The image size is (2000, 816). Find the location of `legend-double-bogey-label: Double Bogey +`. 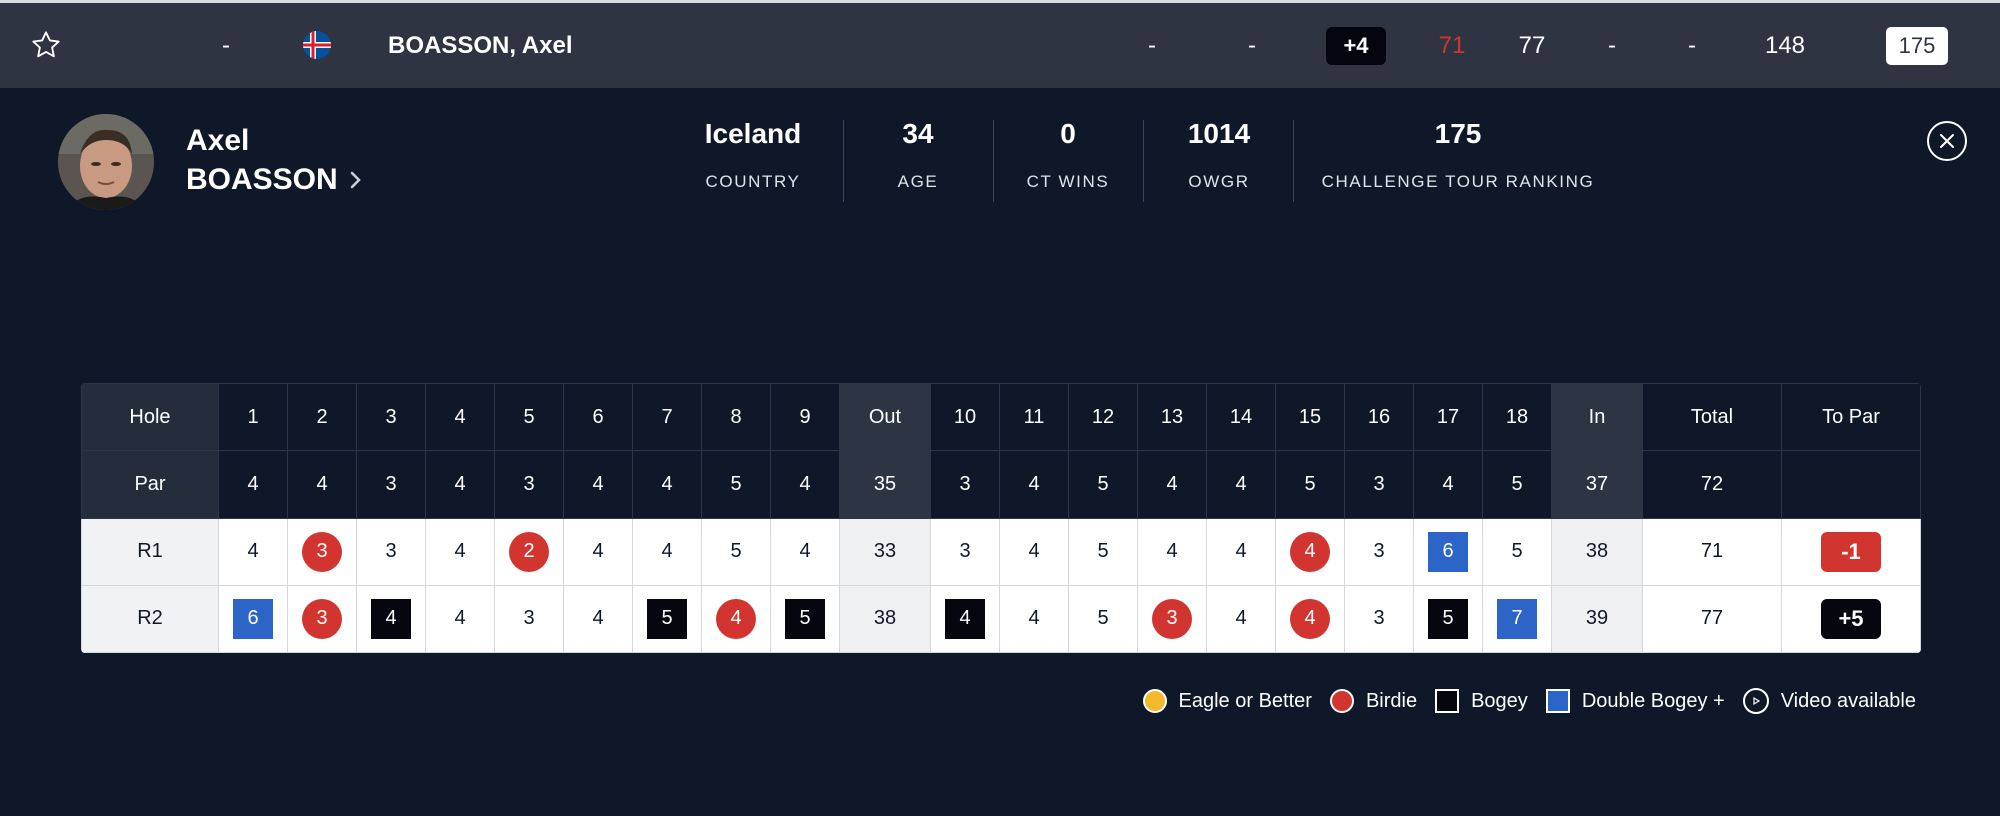

legend-double-bogey-label: Double Bogey + is located at coordinates (1653, 700).